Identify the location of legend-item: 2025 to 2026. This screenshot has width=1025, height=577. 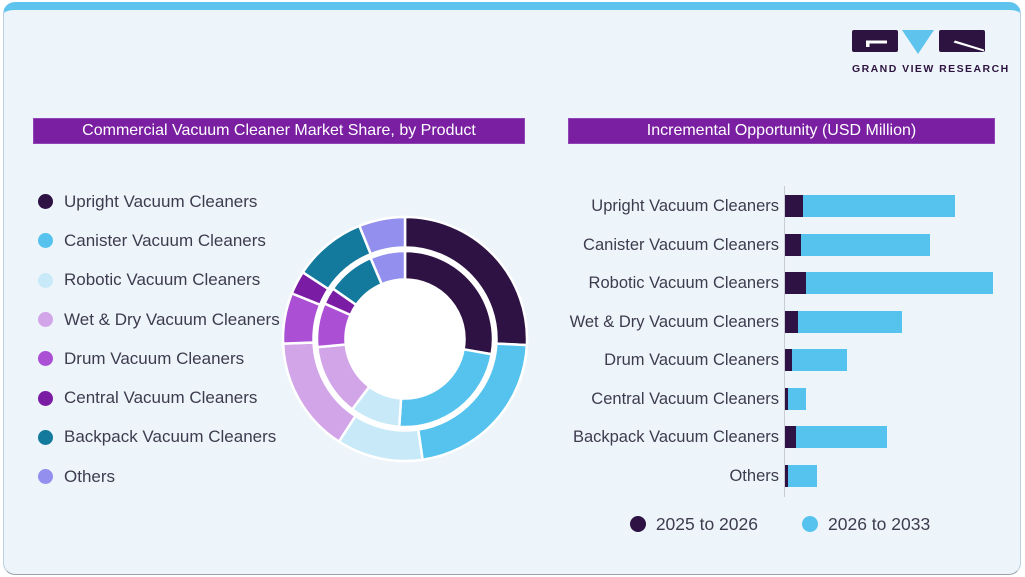
(693, 524).